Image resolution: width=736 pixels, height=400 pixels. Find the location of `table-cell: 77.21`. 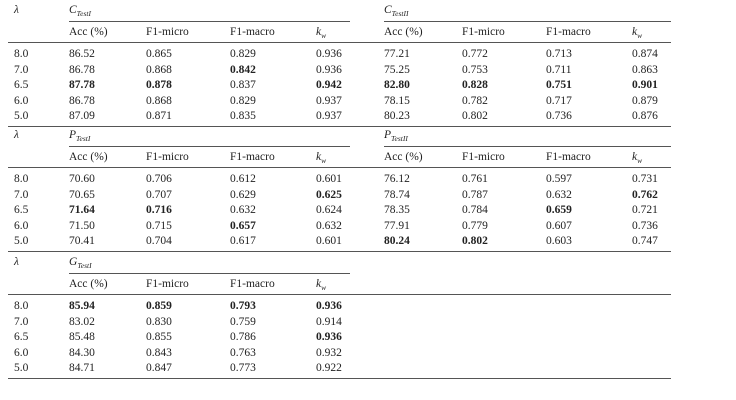

table-cell: 77.21 is located at coordinates (397, 54).